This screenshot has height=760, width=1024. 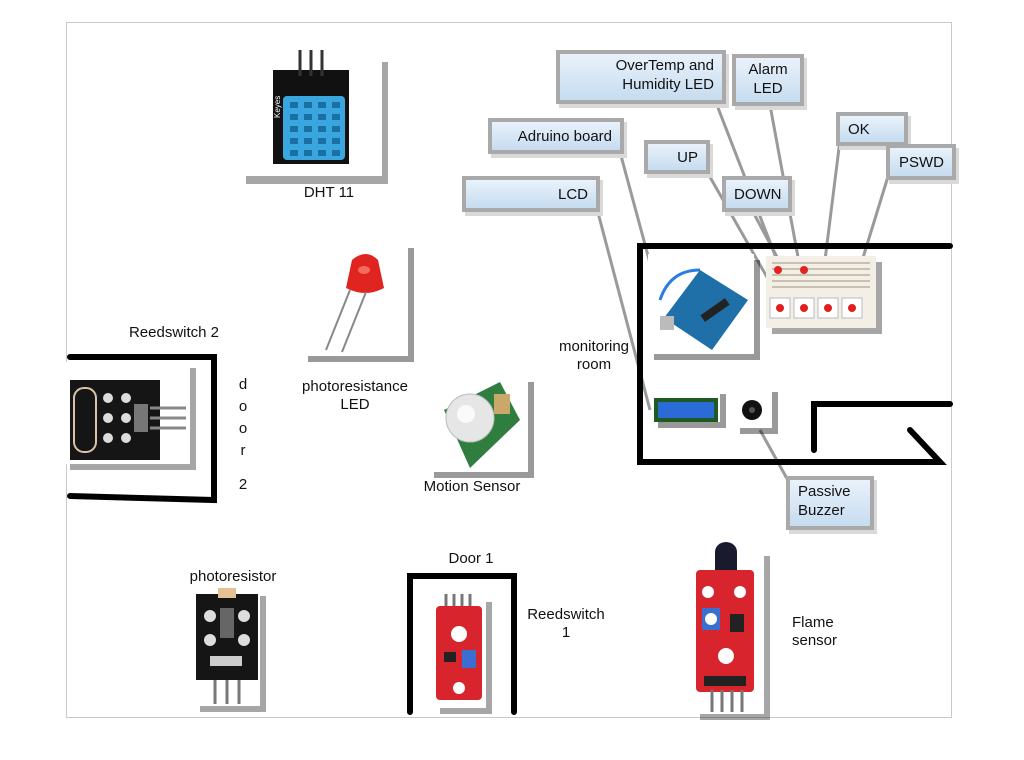 What do you see at coordinates (815, 640) in the screenshot?
I see `label-flame-line2: sensor` at bounding box center [815, 640].